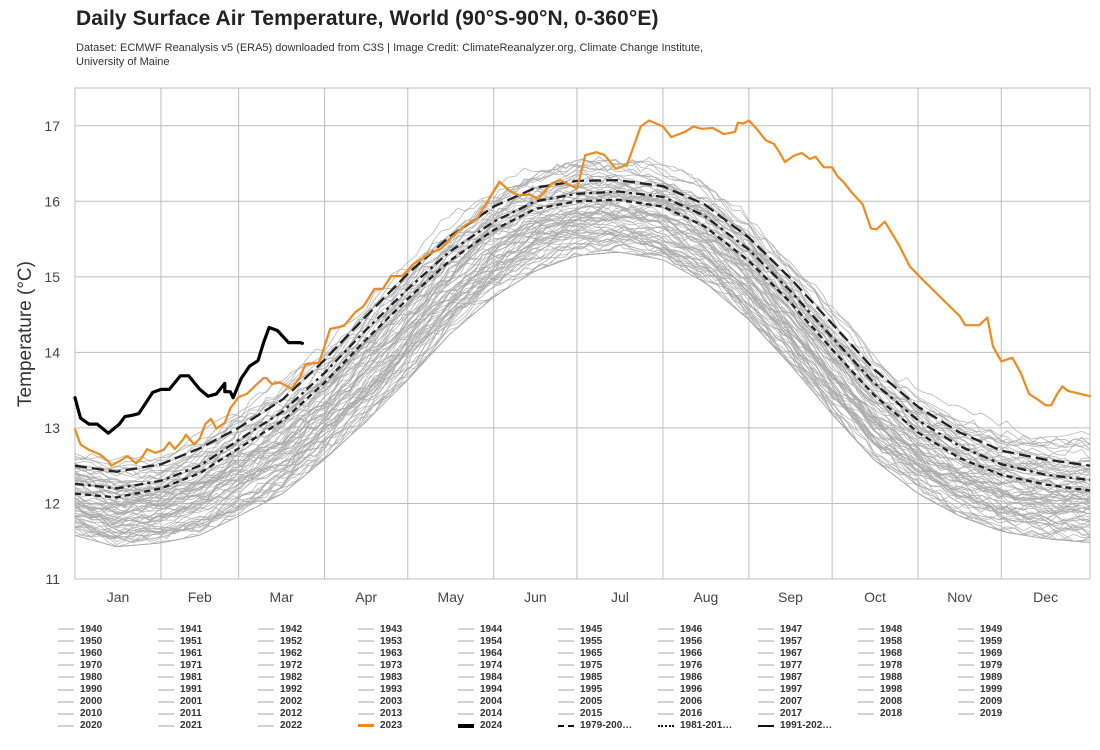  I want to click on legend-item: 1984, so click(508, 677).